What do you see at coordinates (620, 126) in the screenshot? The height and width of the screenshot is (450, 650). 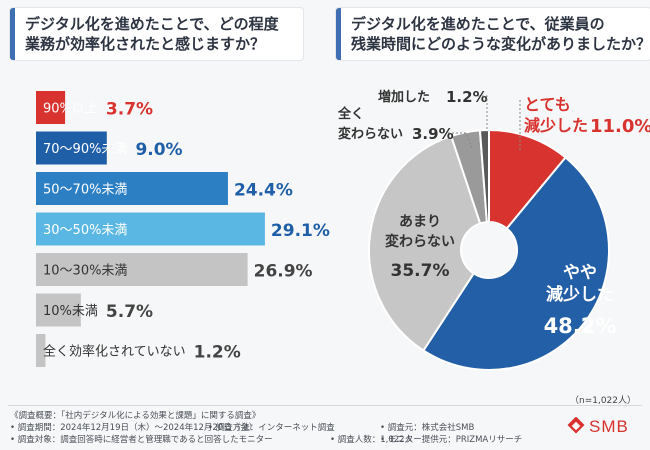 I see `pie-value-label: 11.0%` at bounding box center [620, 126].